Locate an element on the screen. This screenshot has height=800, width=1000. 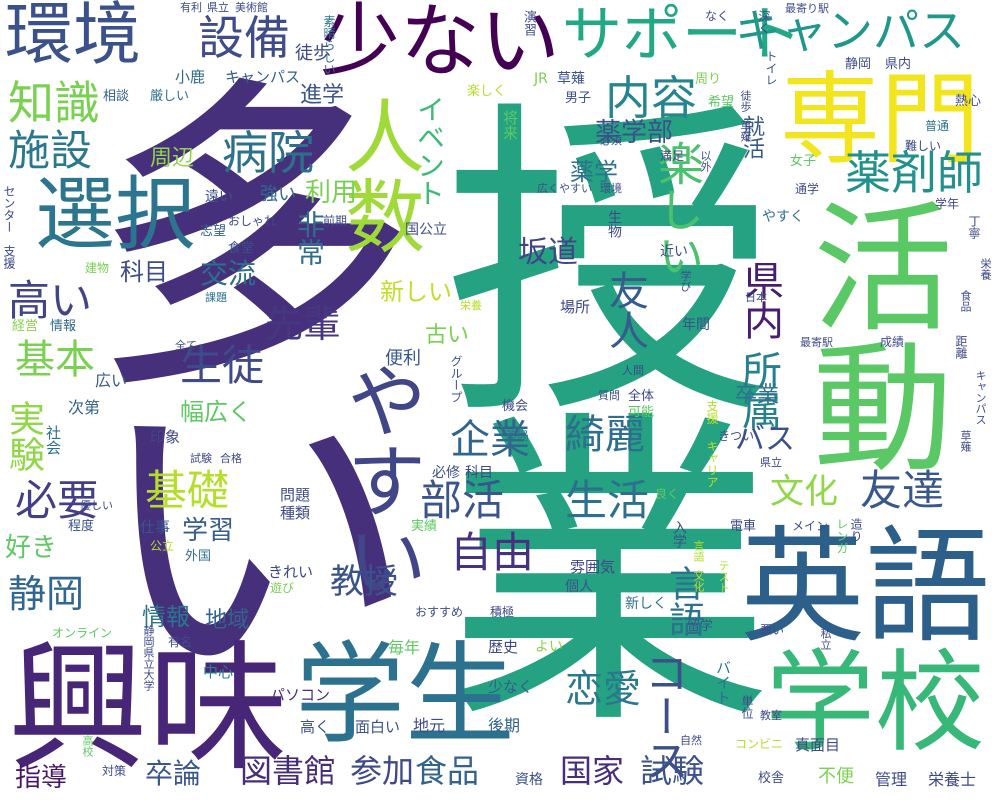
cloud-word: 好き is located at coordinates (31, 548).